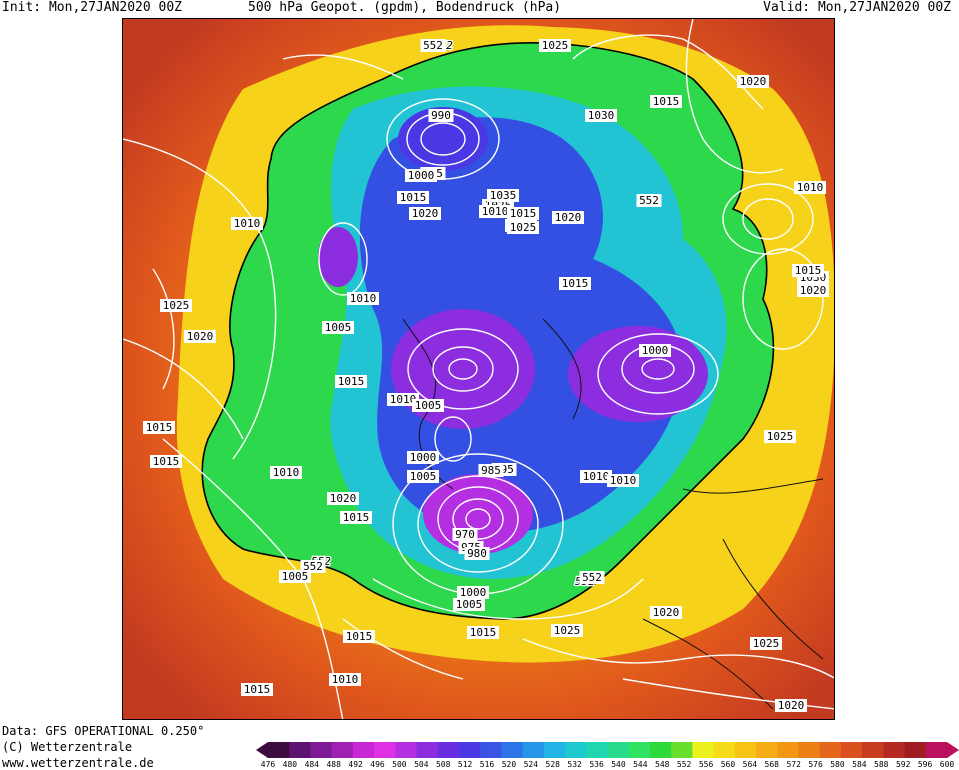 The image size is (959, 770). Describe the element at coordinates (837, 764) in the screenshot. I see `colorbar-tick-label: 580` at that location.